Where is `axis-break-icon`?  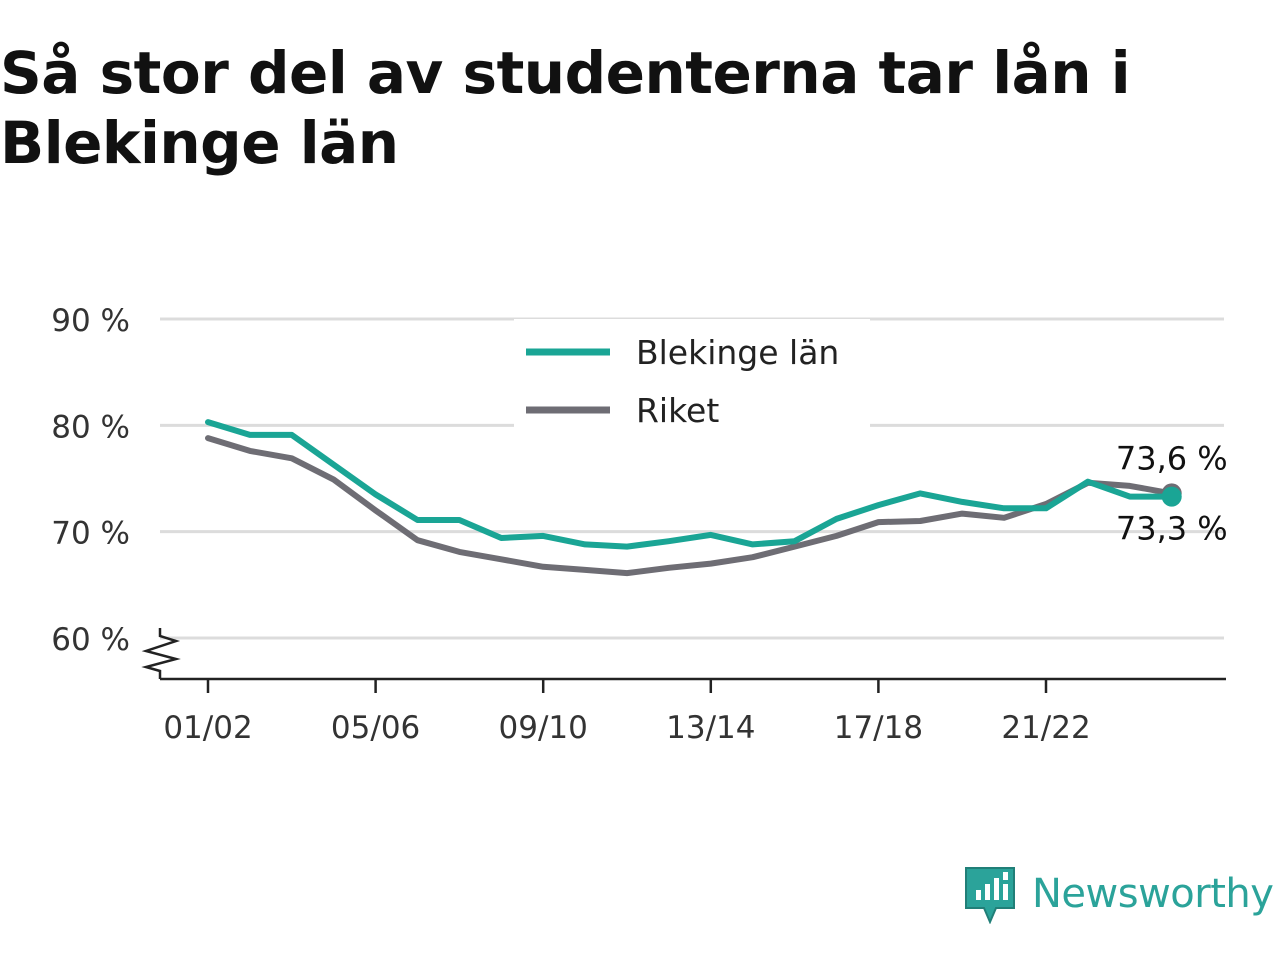
axis-break-icon is located at coordinates (161, 653).